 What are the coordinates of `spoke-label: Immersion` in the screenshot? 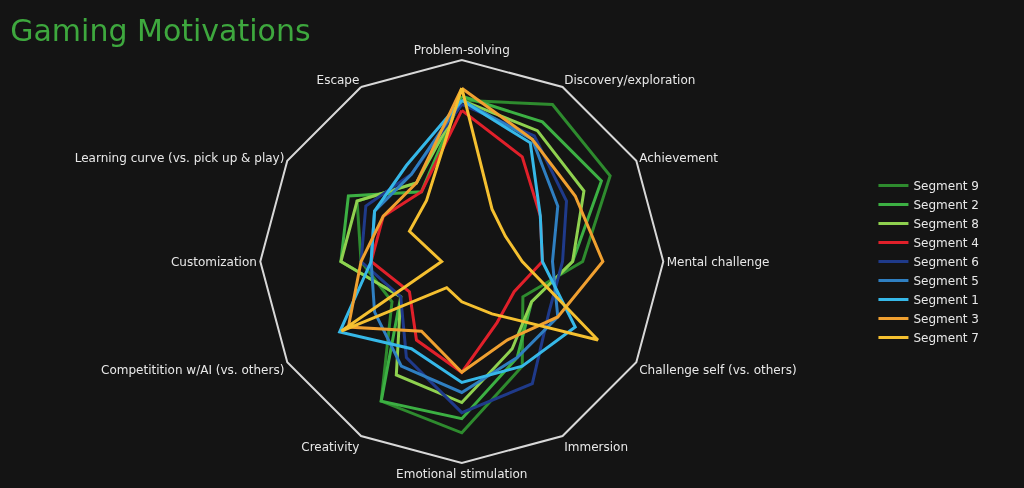 It's located at (596, 447).